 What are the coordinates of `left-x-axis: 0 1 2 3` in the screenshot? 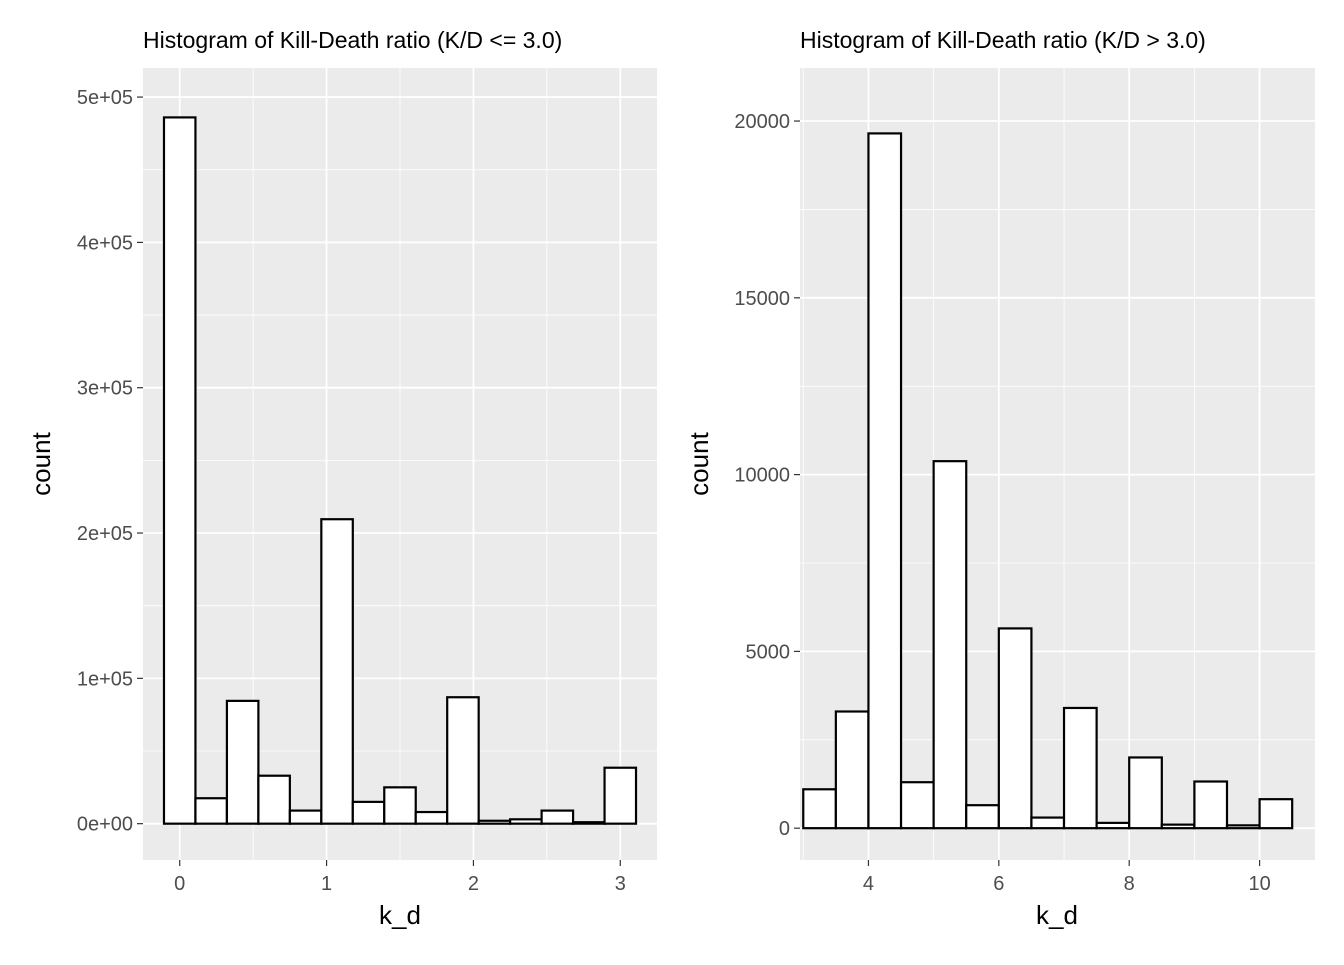 It's located at (400, 877).